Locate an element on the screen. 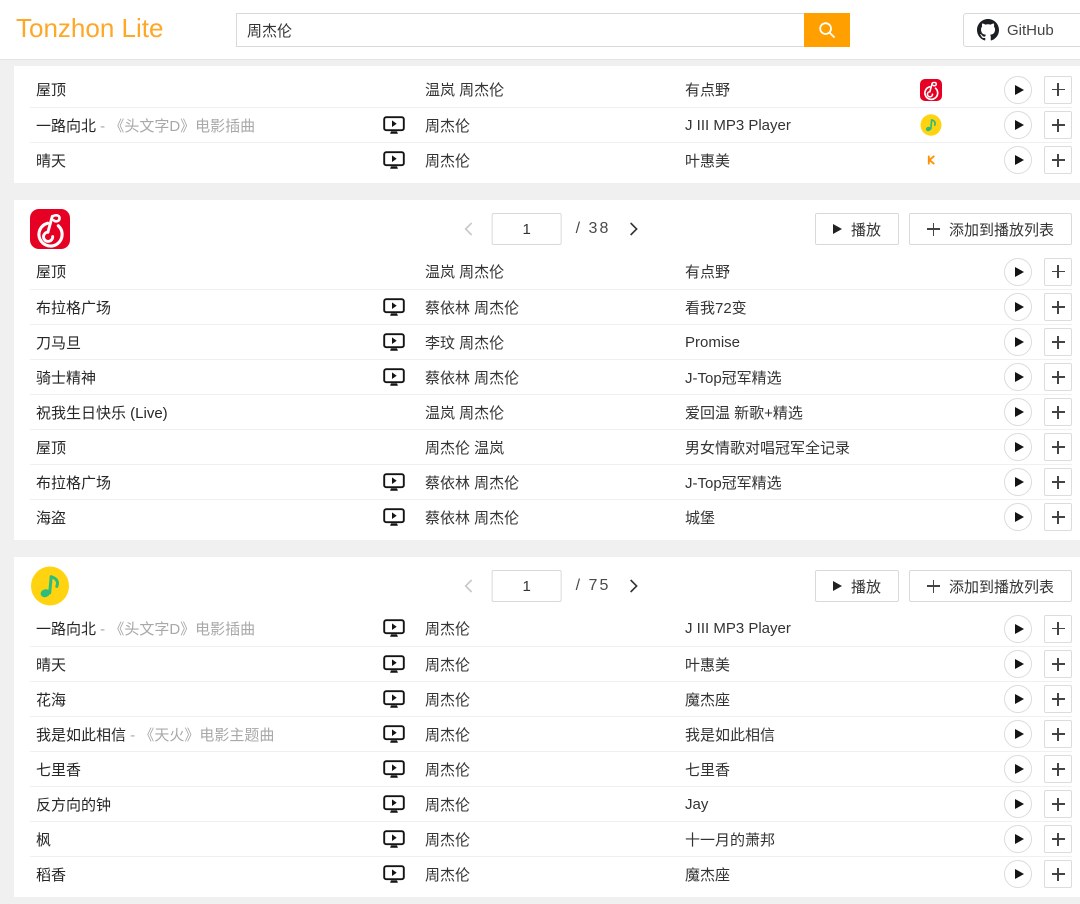  section-header: / 38 播放 添加到播放列表 is located at coordinates (551, 229).